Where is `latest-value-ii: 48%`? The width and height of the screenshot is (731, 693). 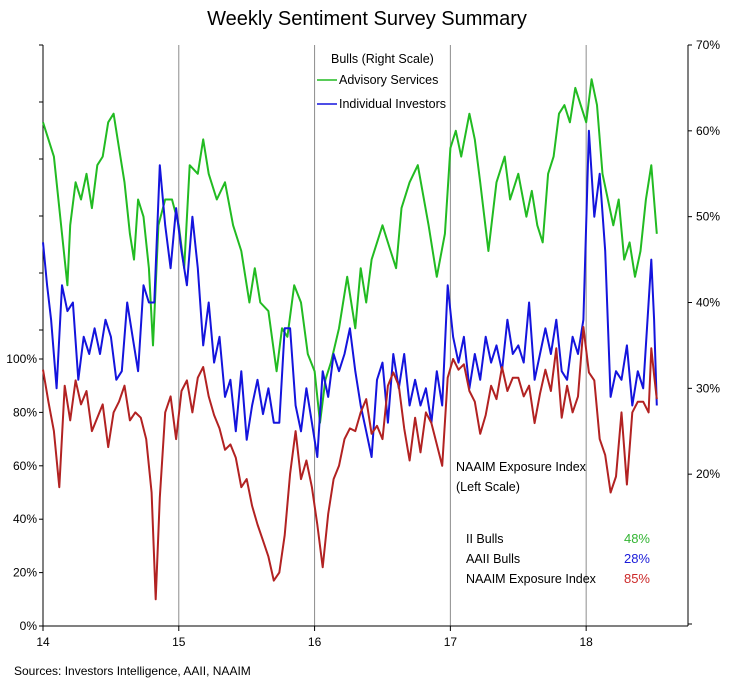 latest-value-ii: 48% is located at coordinates (637, 538).